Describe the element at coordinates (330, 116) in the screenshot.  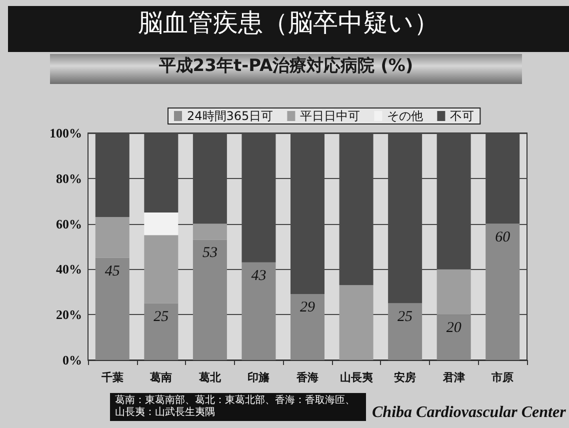
I see `legend-label: 平日日中可` at that location.